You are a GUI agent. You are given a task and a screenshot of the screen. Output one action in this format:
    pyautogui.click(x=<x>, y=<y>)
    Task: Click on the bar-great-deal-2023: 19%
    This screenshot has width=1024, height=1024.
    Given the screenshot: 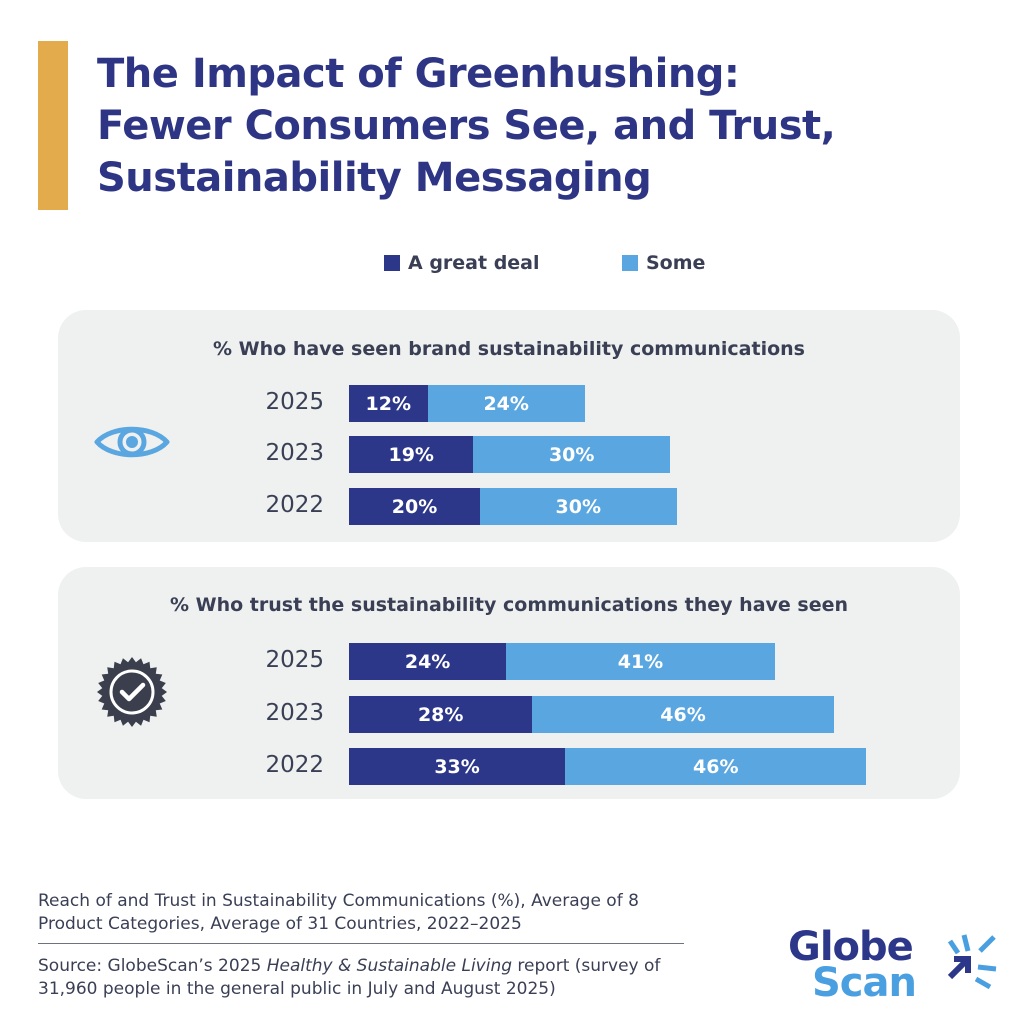 What is the action you would take?
    pyautogui.click(x=411, y=454)
    